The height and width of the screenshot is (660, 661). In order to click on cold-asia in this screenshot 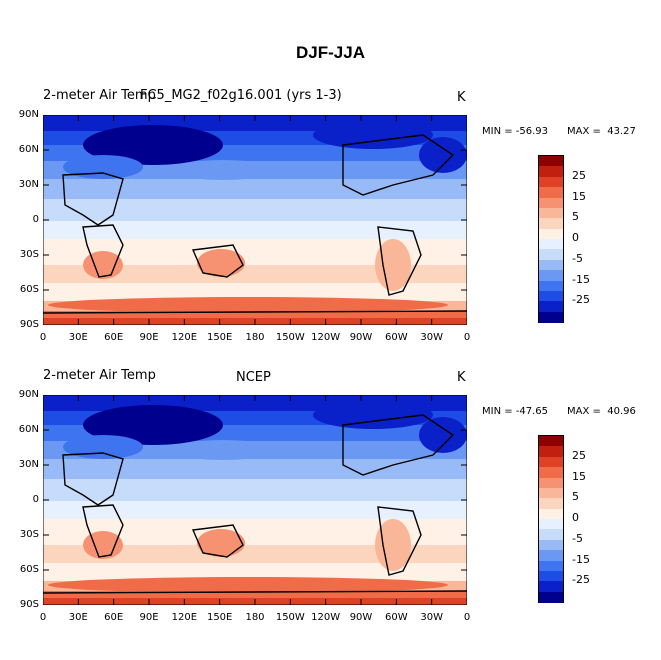, I will do `click(223, 450)`.